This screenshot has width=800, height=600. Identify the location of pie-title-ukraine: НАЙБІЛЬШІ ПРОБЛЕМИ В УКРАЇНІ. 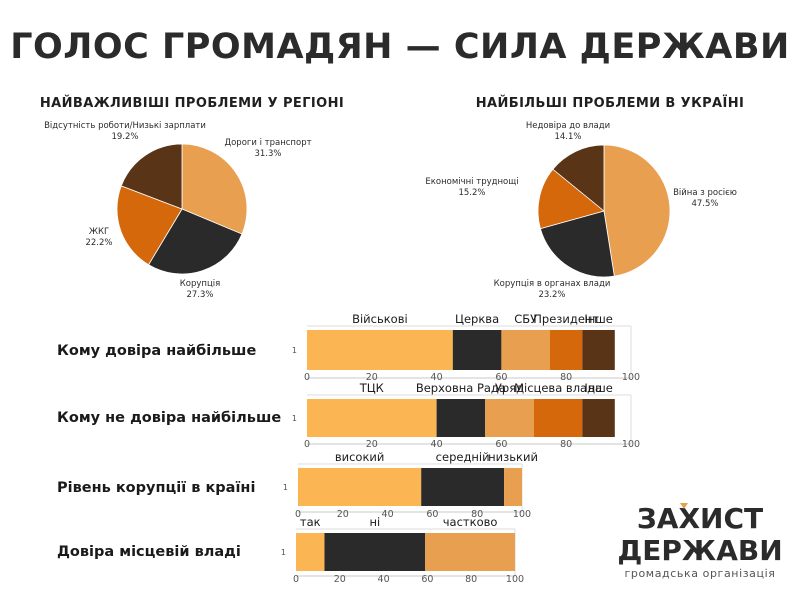
(610, 103).